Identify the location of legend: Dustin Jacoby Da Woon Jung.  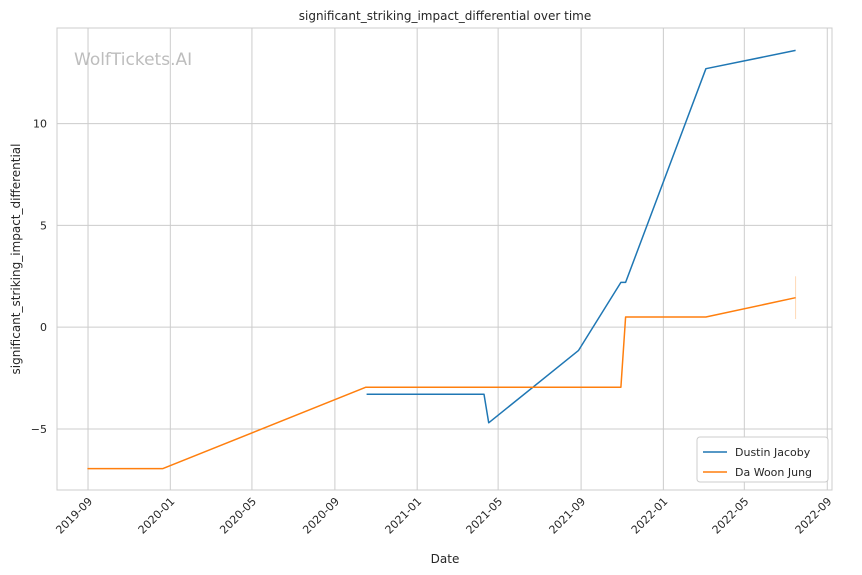
(762, 459).